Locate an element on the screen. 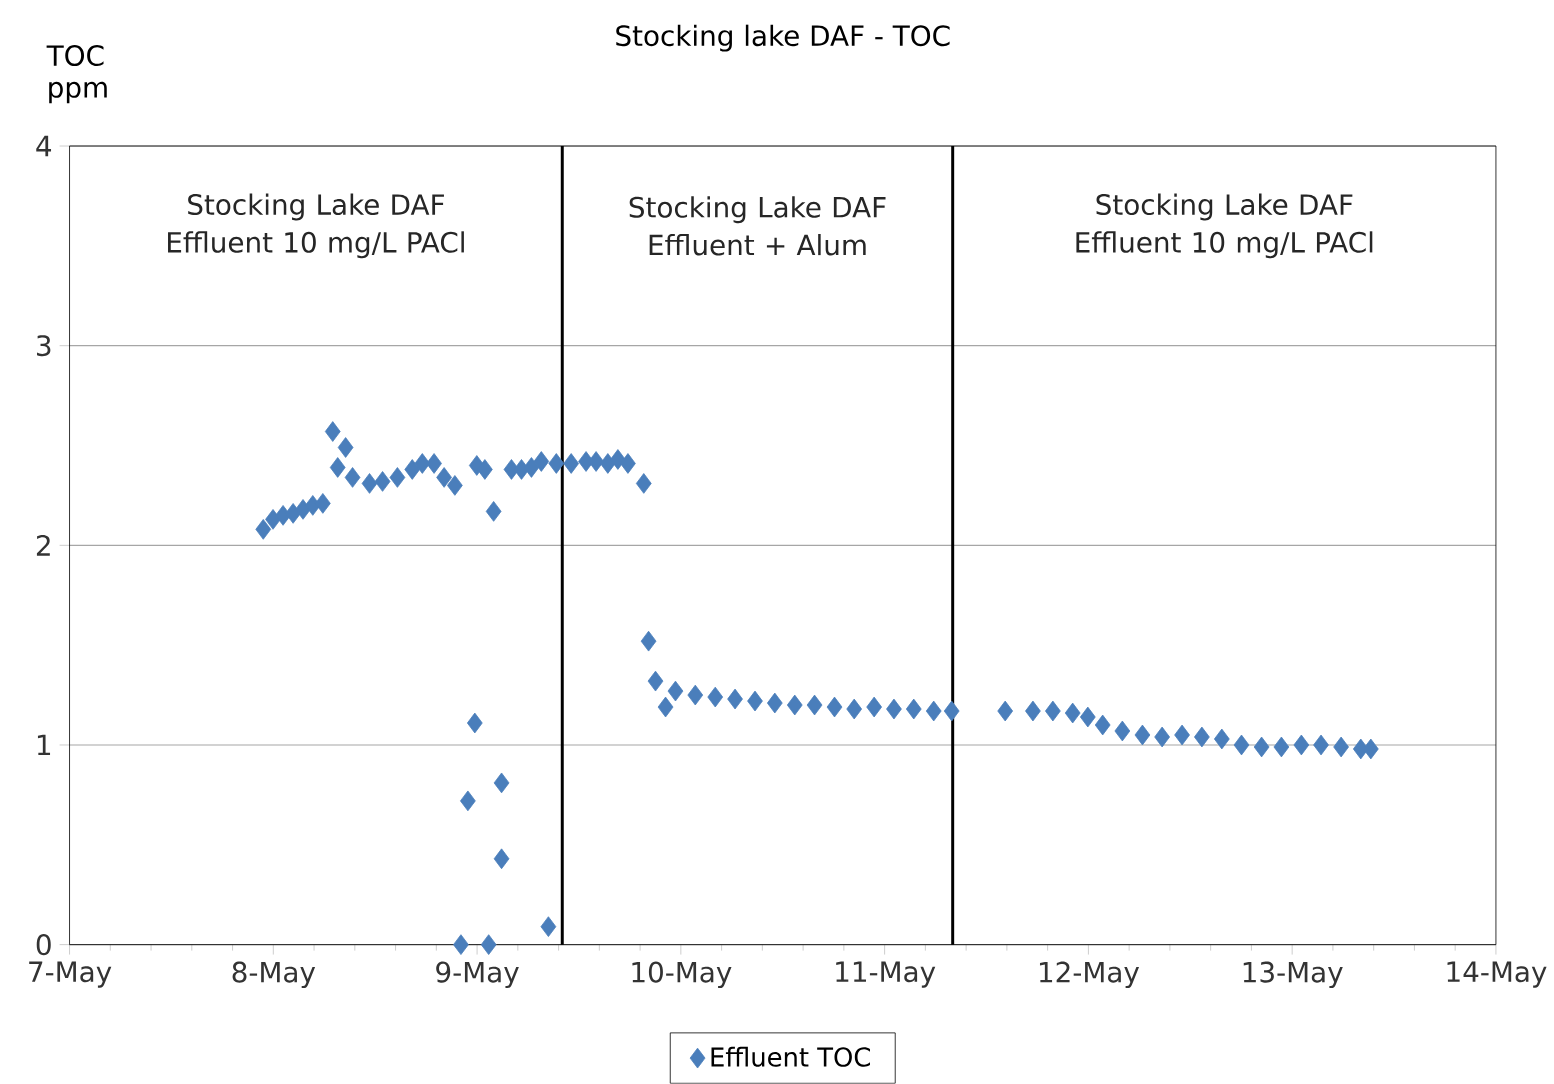  x-tick-label: 8-May is located at coordinates (274, 975).